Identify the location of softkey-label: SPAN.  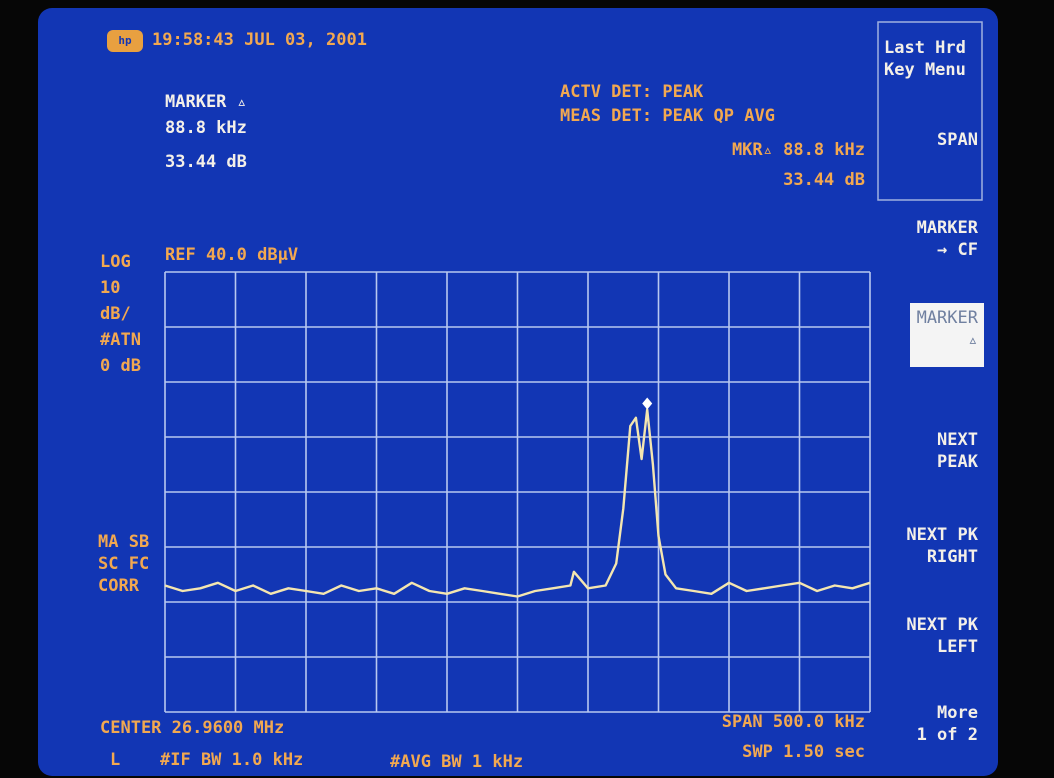
(957, 140).